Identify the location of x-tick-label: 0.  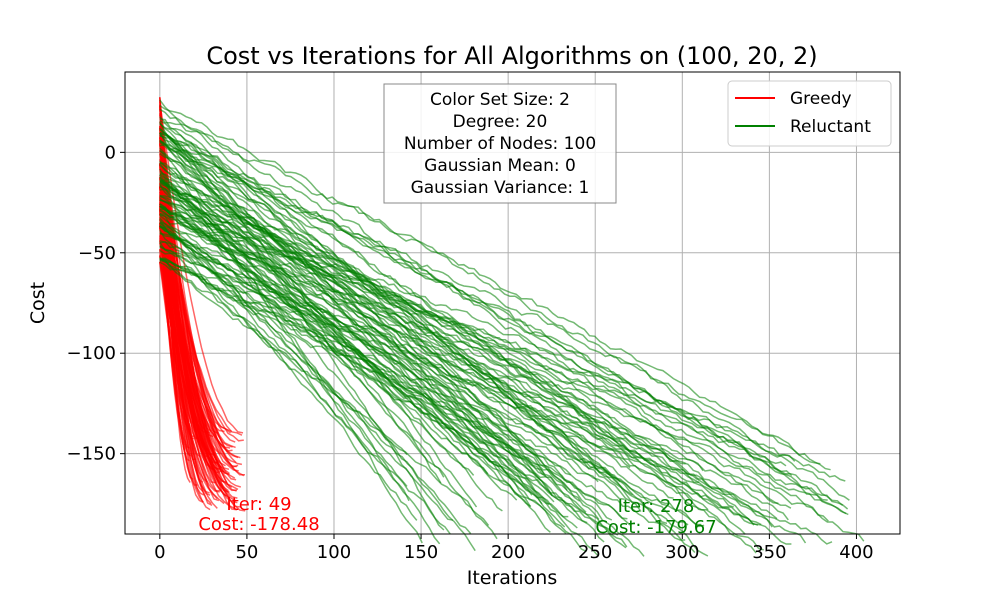
(159, 552).